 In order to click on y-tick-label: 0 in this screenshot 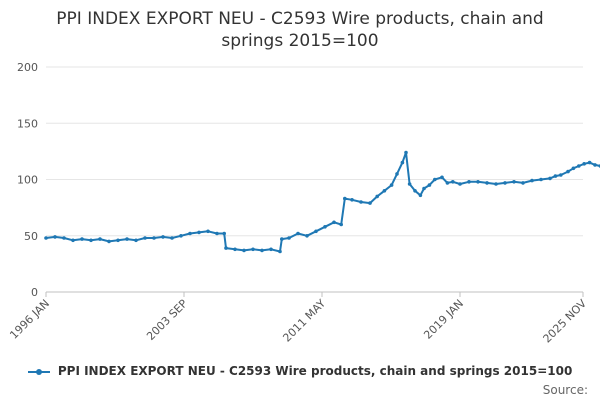, I will do `click(34, 292)`.